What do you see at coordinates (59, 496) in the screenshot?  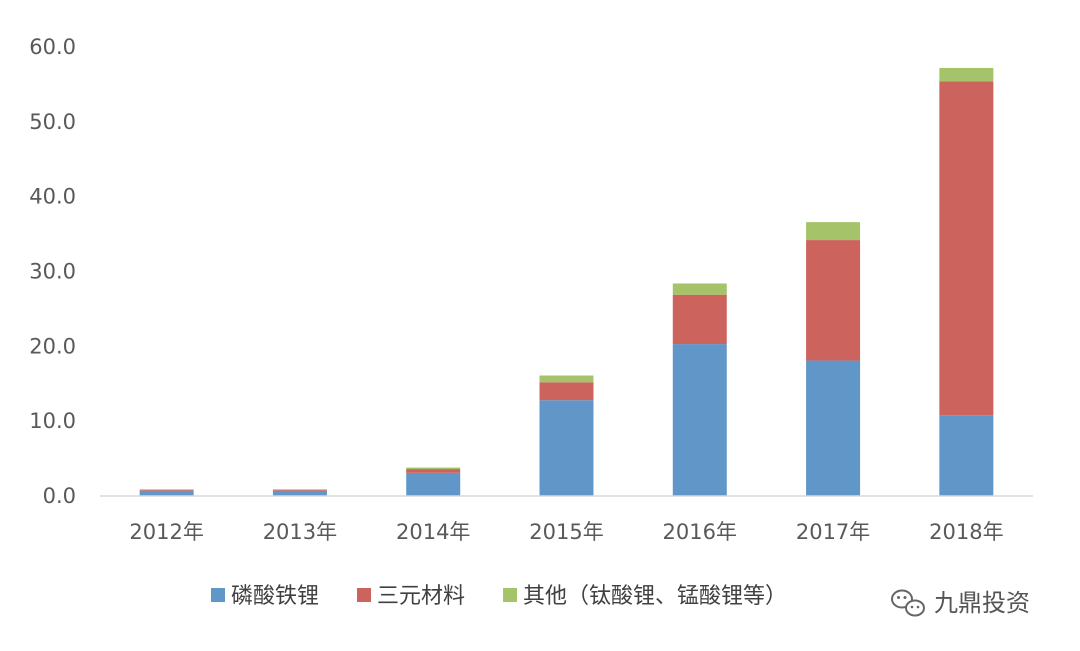 I see `y-tick-label: 0.0` at bounding box center [59, 496].